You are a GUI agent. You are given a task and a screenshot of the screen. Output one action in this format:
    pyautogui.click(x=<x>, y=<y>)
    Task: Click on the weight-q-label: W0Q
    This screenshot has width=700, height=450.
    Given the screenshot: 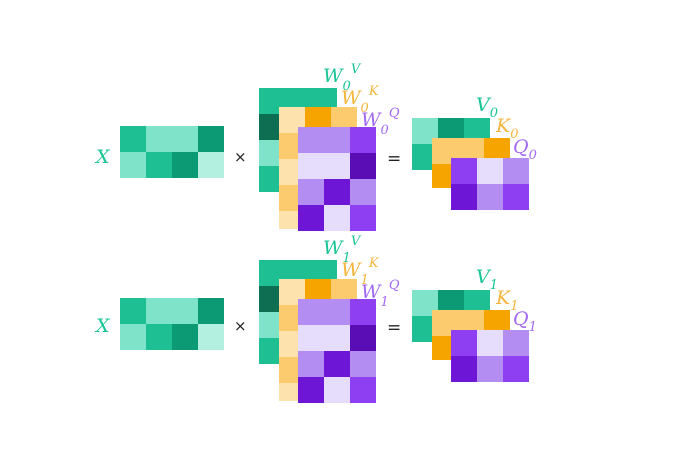 What is the action you would take?
    pyautogui.click(x=380, y=122)
    